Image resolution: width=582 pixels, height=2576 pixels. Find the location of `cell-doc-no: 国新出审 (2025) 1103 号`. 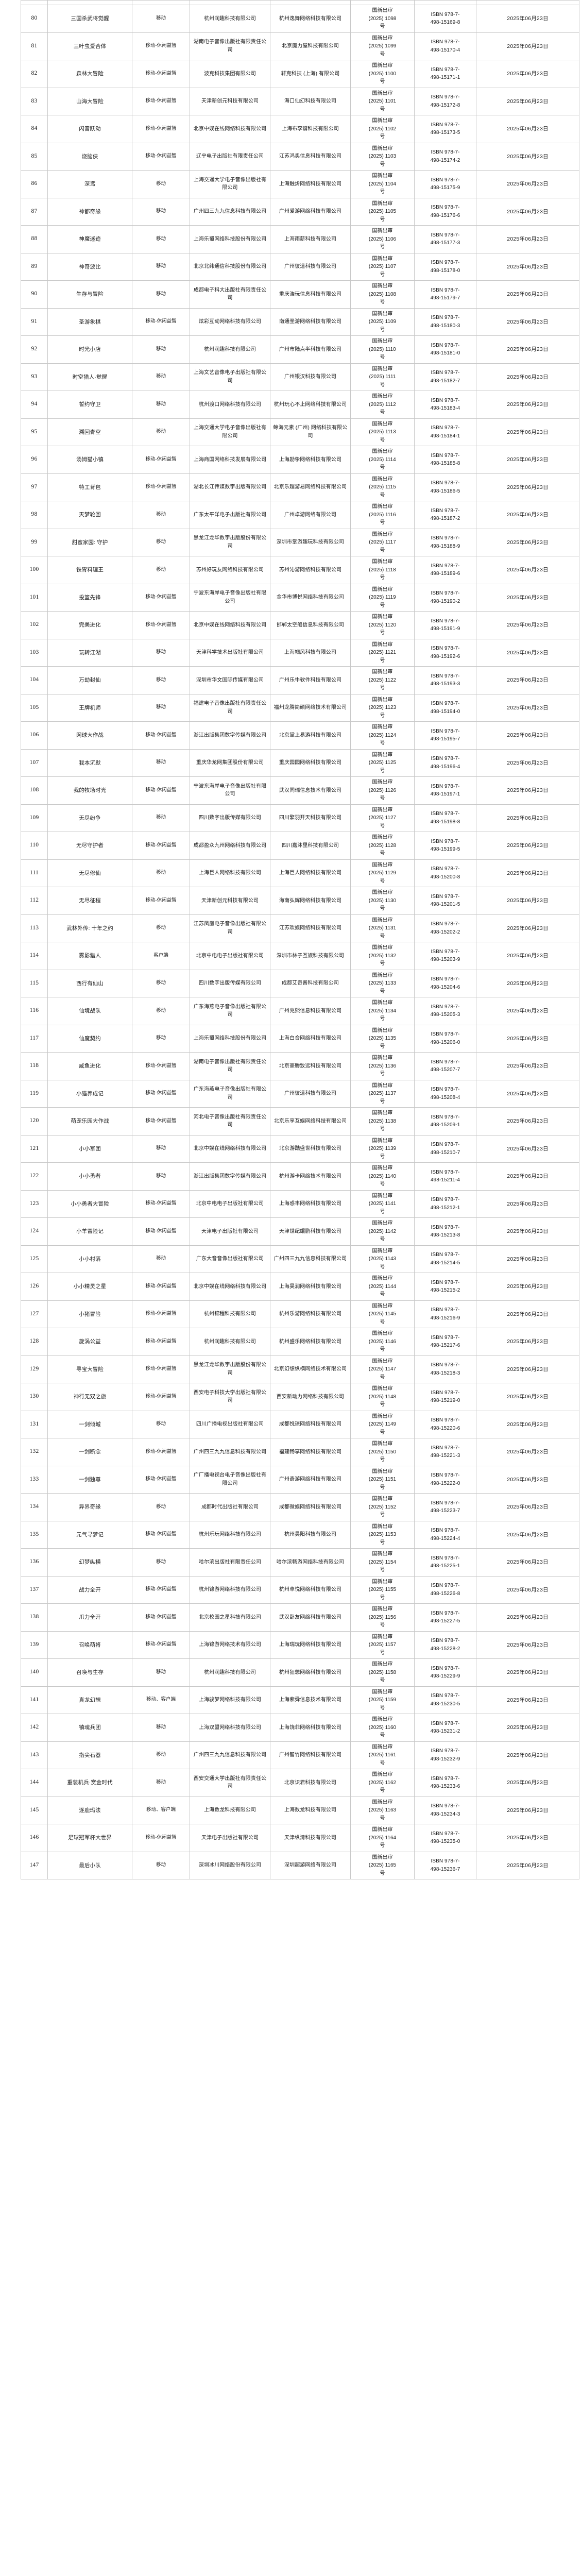

cell-doc-no: 国新出审 (2025) 1103 号 is located at coordinates (382, 156).